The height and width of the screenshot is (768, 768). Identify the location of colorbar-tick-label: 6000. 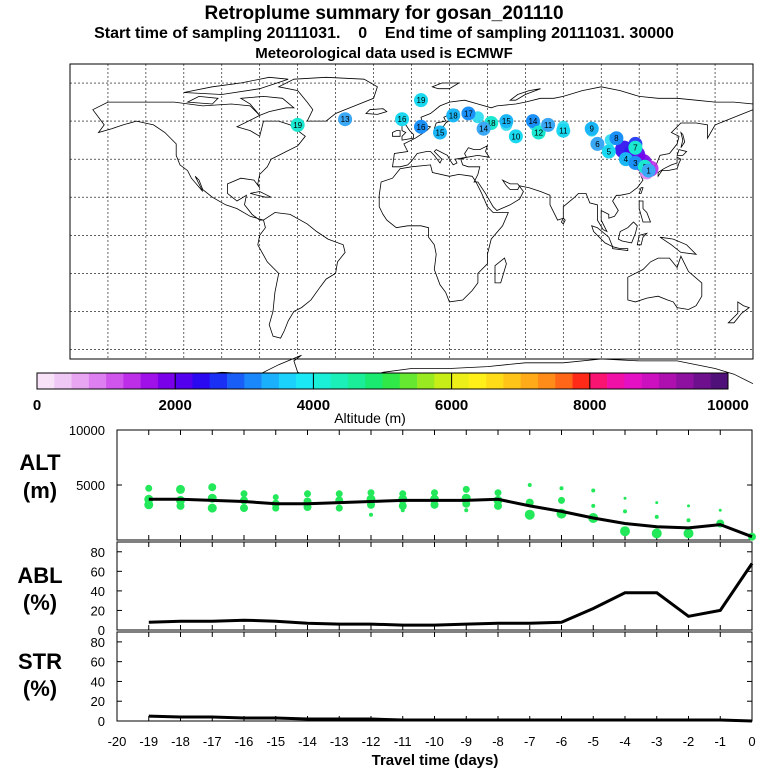
(451, 405).